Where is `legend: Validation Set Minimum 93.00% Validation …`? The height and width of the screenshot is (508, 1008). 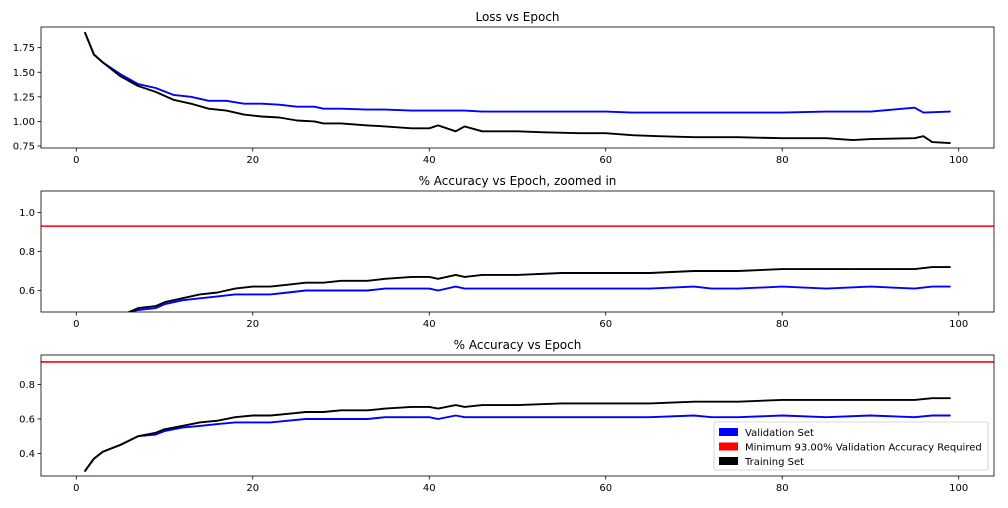
legend: Validation Set Minimum 93.00% Validation … is located at coordinates (851, 446).